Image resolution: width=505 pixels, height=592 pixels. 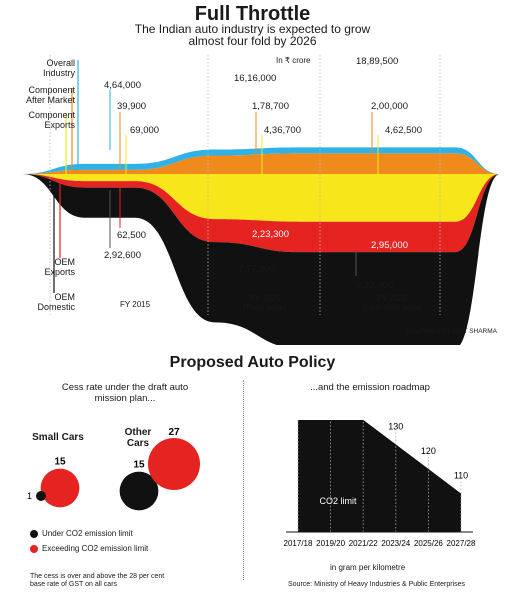 I want to click on roadmap-year-label: 2017/18, so click(x=298, y=543).